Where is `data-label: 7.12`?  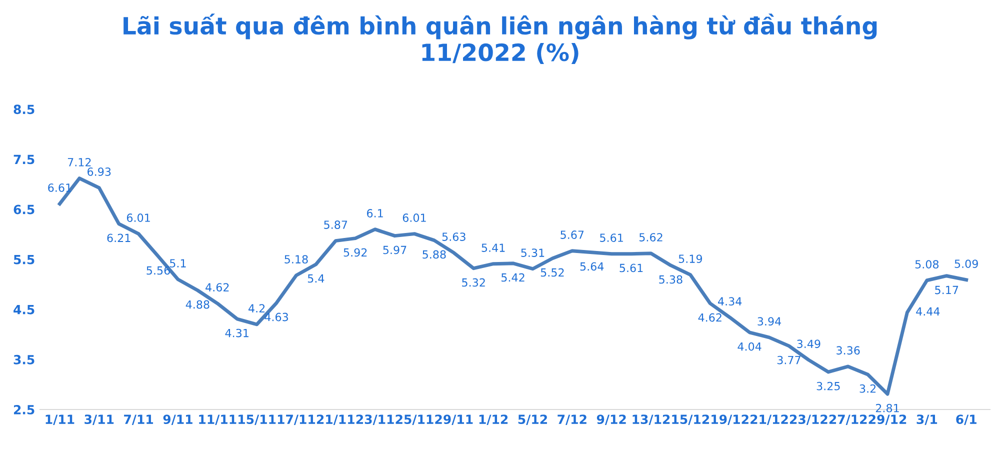 data-label: 7.12 is located at coordinates (79, 162).